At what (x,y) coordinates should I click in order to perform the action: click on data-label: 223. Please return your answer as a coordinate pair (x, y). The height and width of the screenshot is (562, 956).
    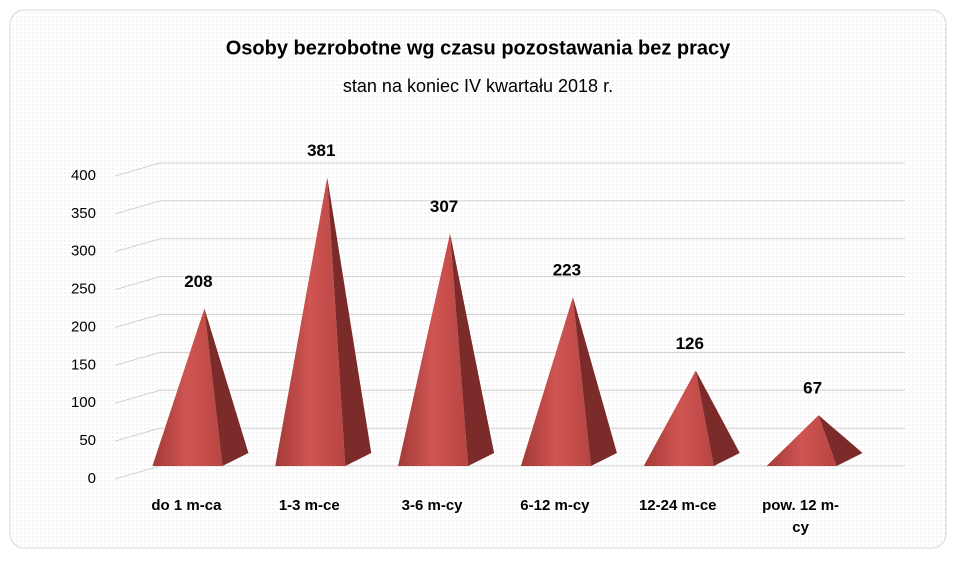
    Looking at the image, I should click on (567, 270).